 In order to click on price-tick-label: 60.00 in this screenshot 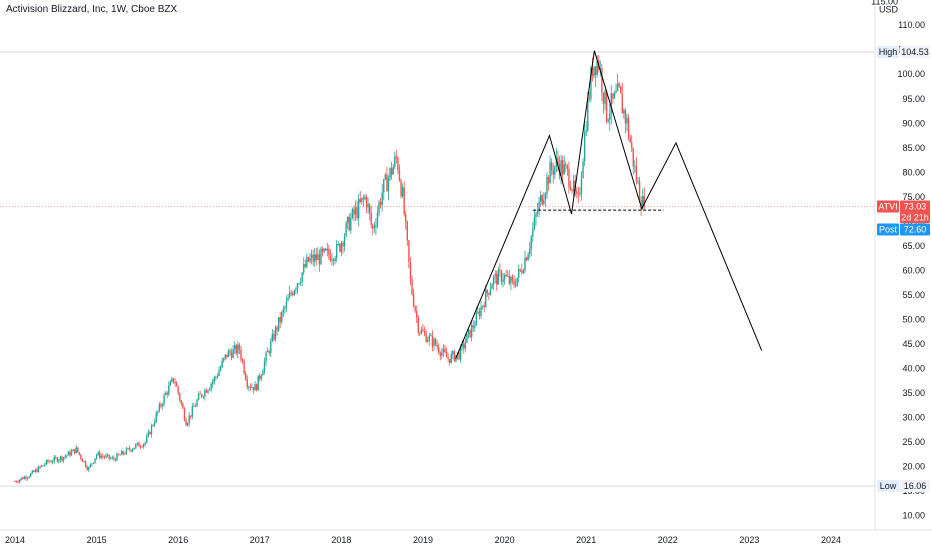, I will do `click(913, 270)`.